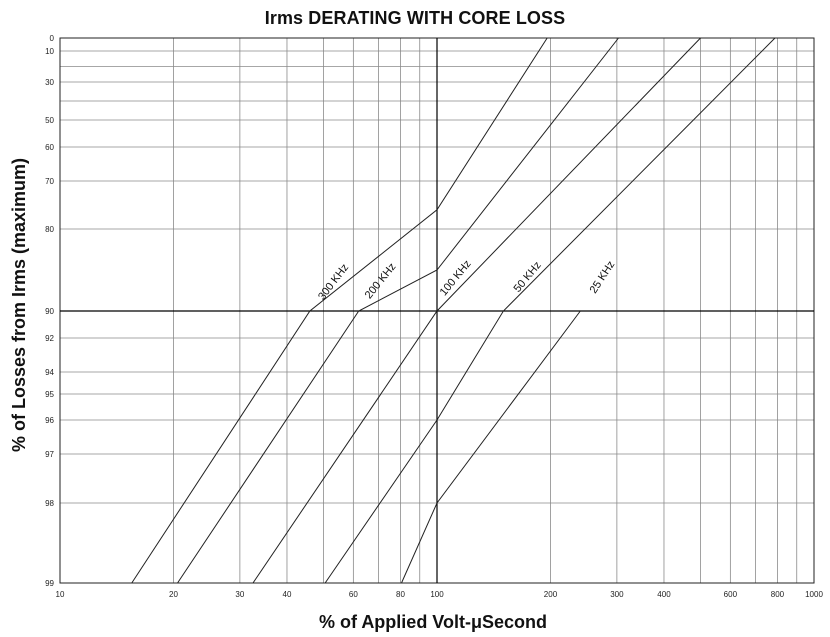  Describe the element at coordinates (49, 181) in the screenshot. I see `y-tick-label: 70` at that location.